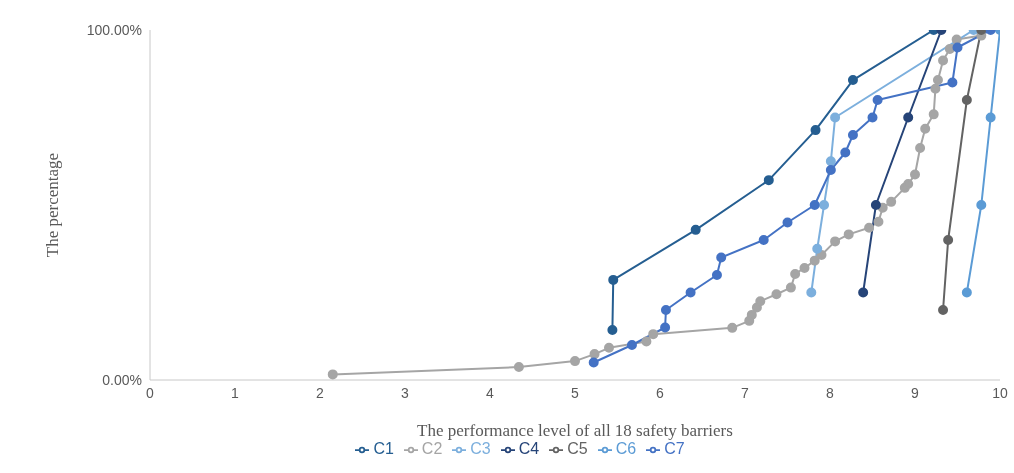 This screenshot has width=1014, height=473. I want to click on x-tick-label: 10, so click(1000, 392).